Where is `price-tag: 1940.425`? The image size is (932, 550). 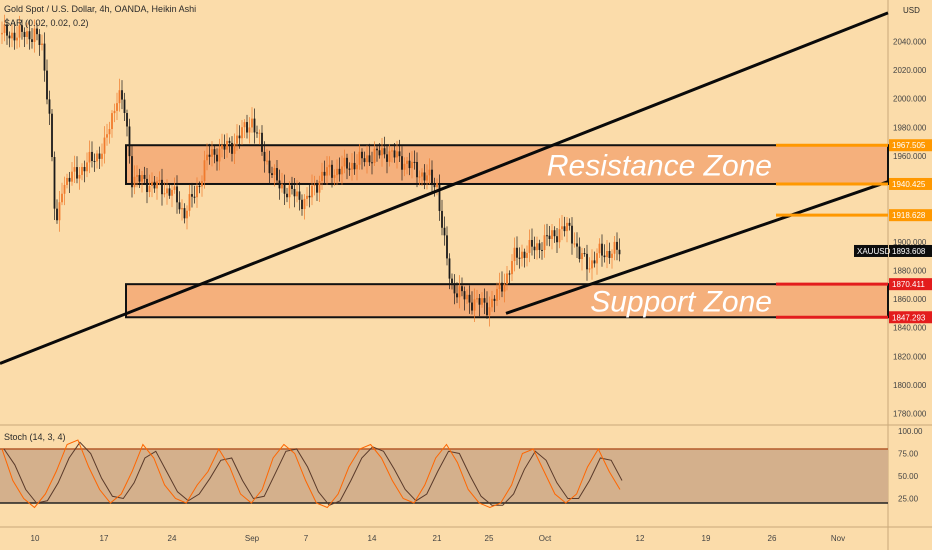 price-tag: 1940.425 is located at coordinates (910, 183).